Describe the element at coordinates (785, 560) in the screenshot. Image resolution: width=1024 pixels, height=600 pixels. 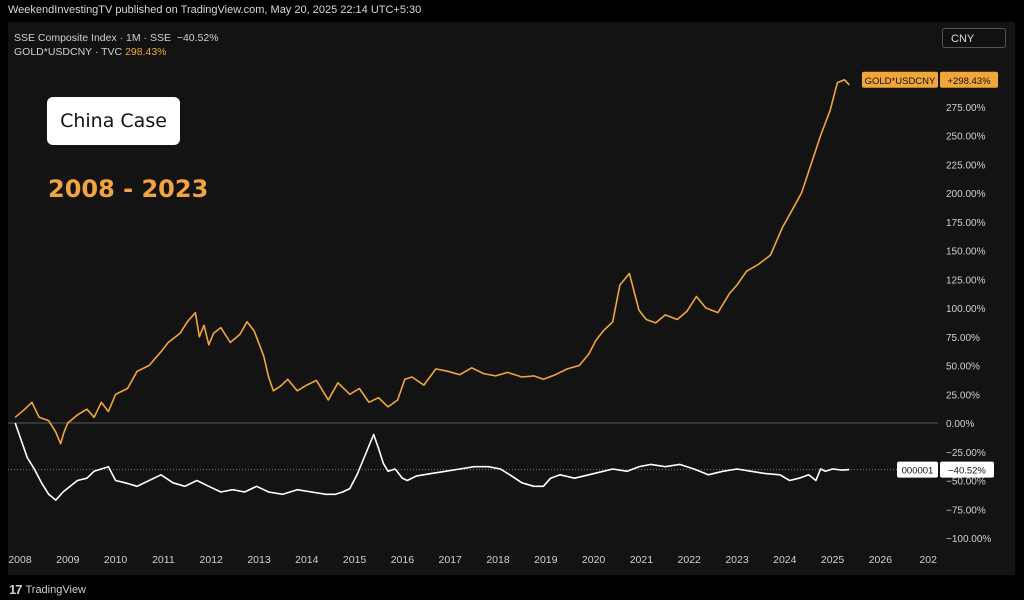
I see `x-tick-label: 2024` at that location.